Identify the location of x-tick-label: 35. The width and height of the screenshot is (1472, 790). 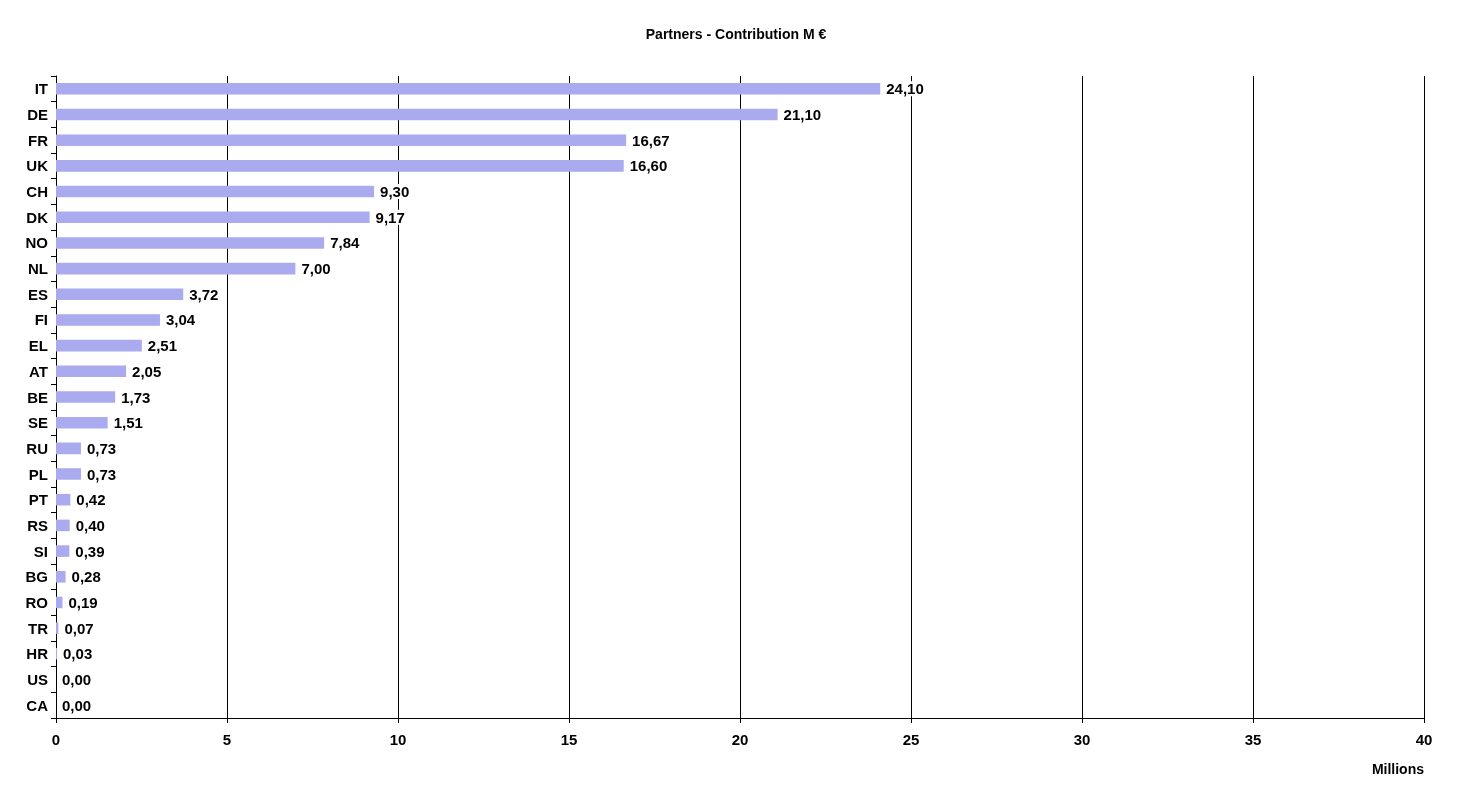
(1253, 739).